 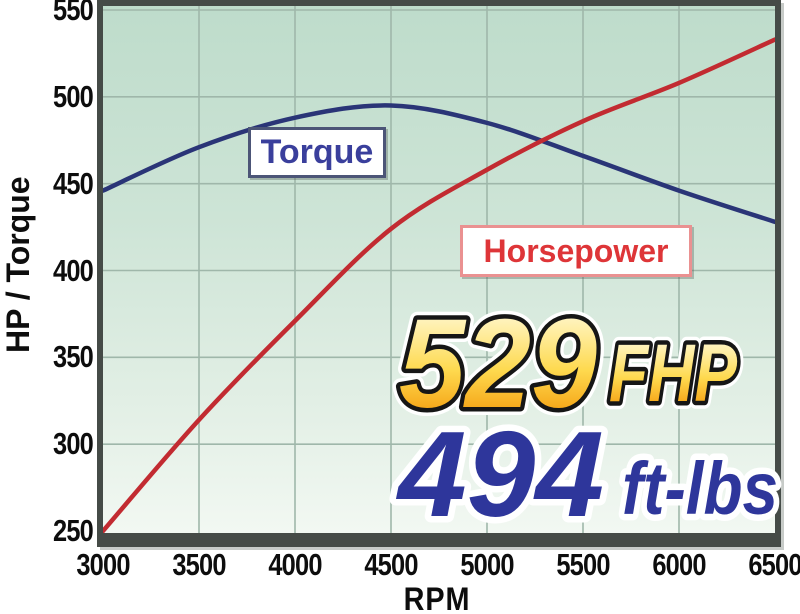 I want to click on peak-torque-value: 494, so click(x=499, y=474).